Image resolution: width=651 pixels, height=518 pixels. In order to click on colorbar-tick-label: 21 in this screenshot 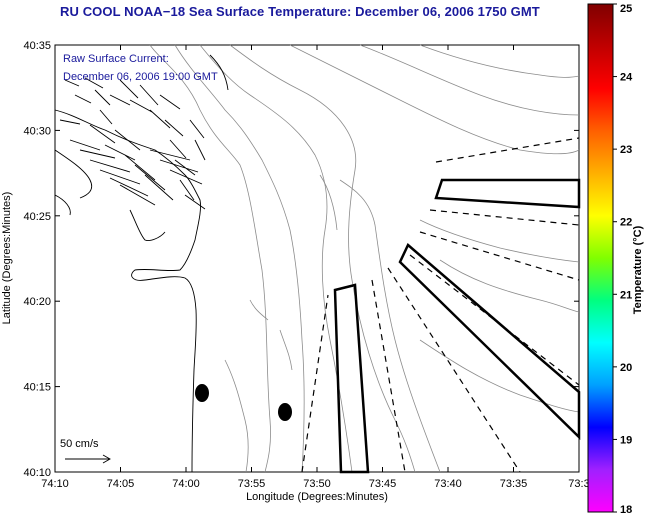, I will do `click(626, 295)`.